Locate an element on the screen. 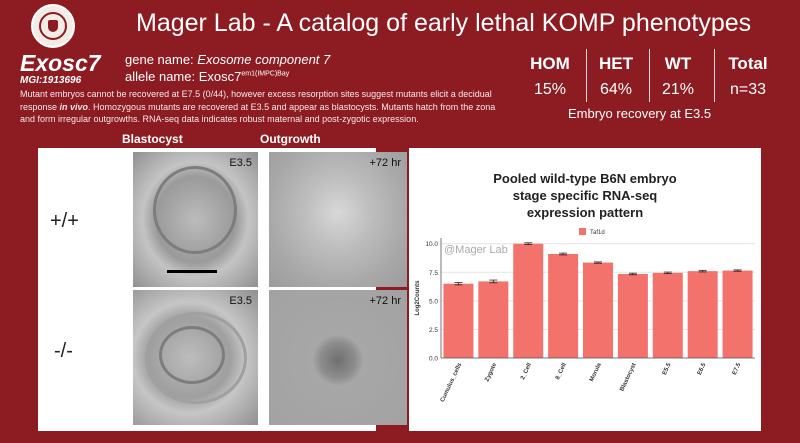 This screenshot has height=443, width=800. photo-mut-blastocyst: E3.5 is located at coordinates (195, 357).